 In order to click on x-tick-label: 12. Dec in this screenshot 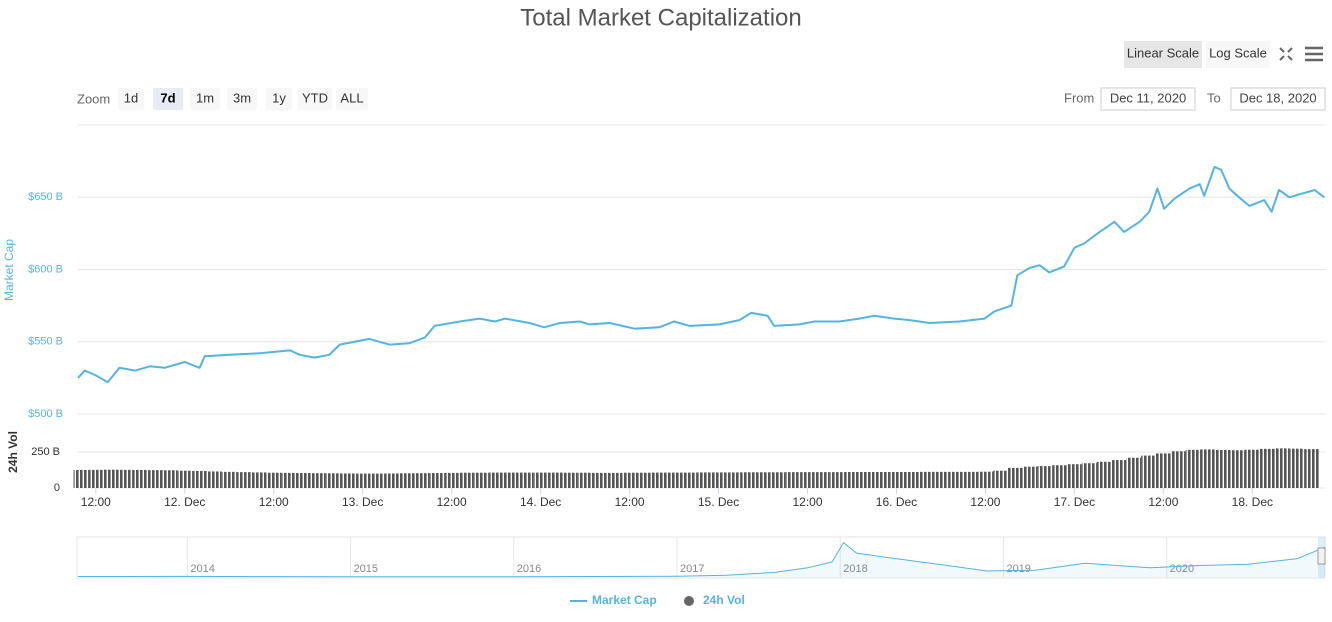, I will do `click(184, 502)`.